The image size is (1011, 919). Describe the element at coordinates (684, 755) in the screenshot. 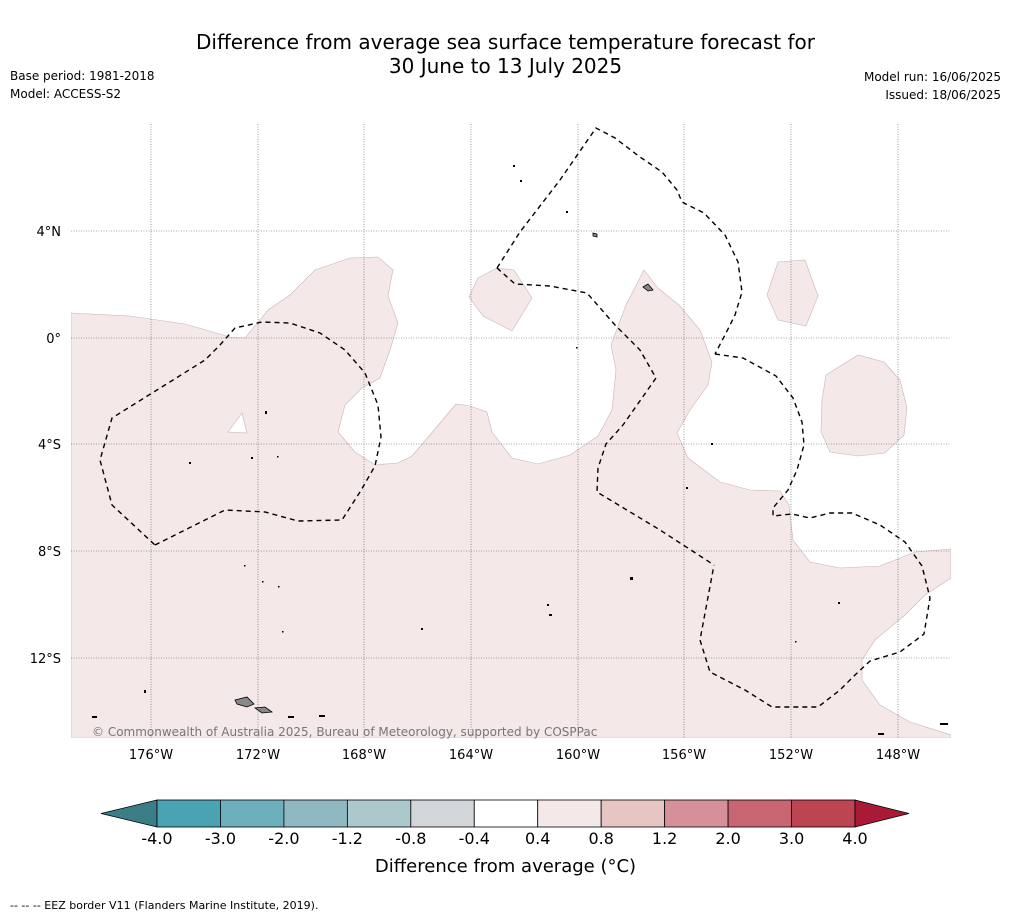

I see `lon-label: 156°W` at that location.